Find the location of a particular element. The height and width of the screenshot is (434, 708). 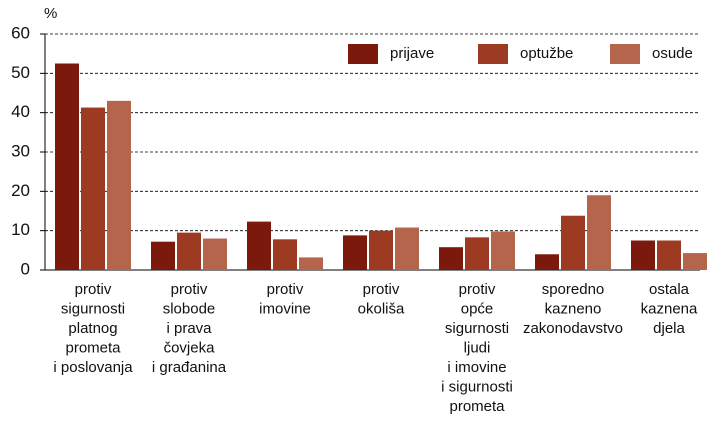

y-axis-label: % is located at coordinates (50, 13).